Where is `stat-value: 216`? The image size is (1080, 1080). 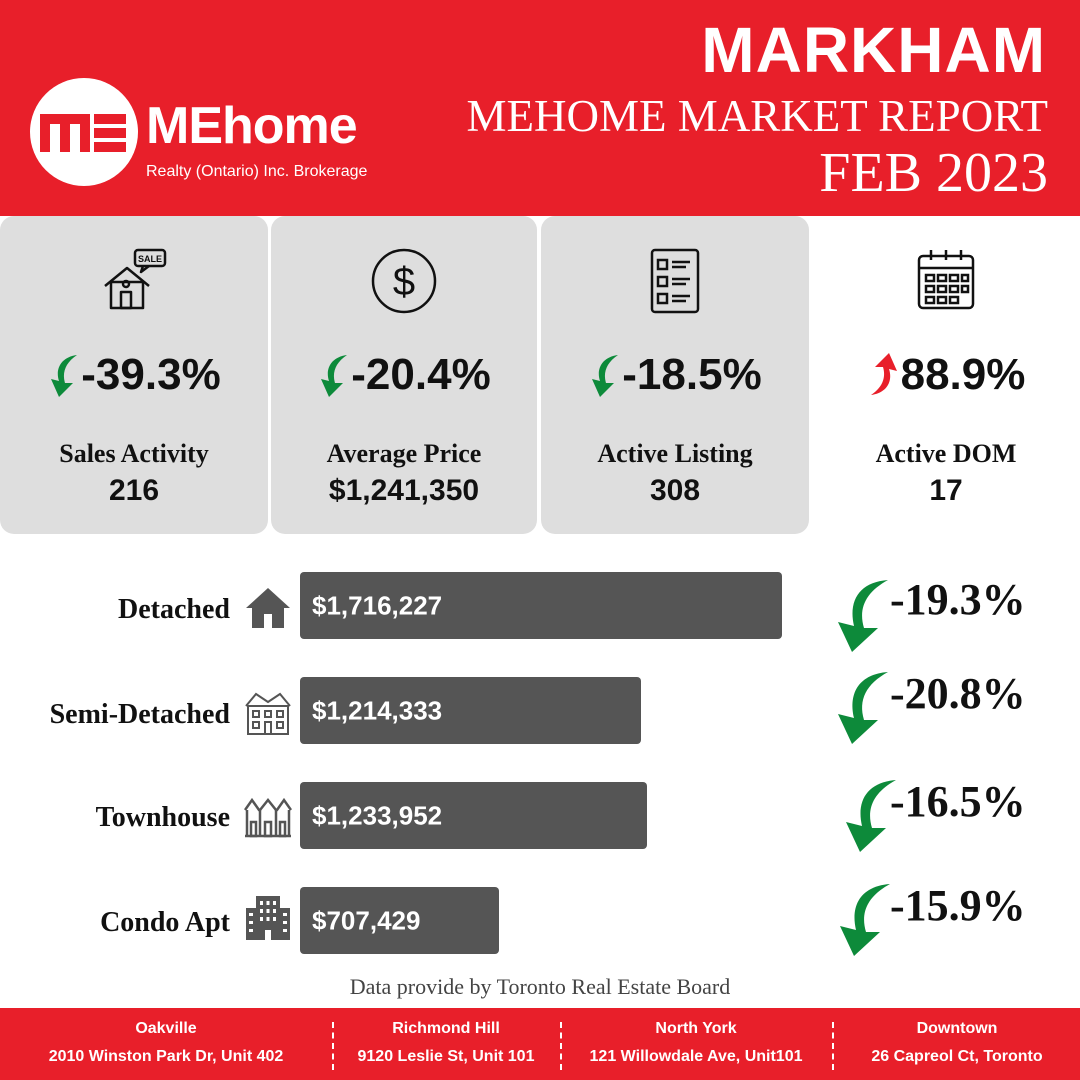
stat-value: 216 is located at coordinates (134, 490).